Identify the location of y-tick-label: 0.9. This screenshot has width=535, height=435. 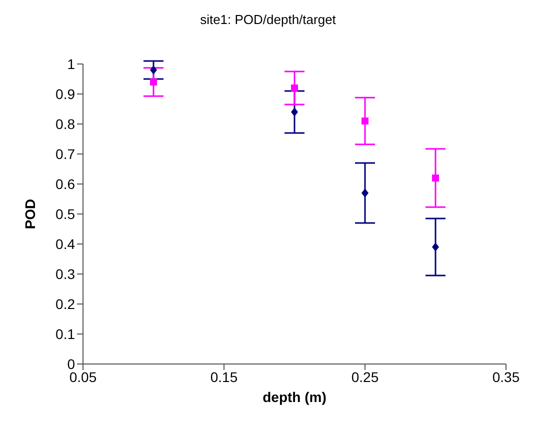
(66, 94).